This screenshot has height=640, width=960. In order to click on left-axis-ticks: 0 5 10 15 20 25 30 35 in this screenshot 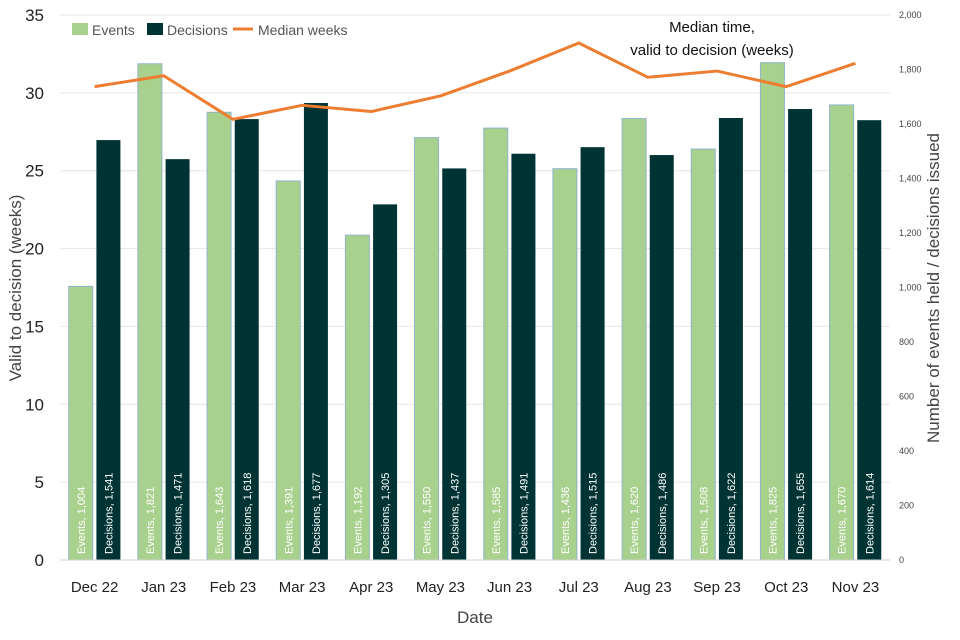, I will do `click(34, 288)`.